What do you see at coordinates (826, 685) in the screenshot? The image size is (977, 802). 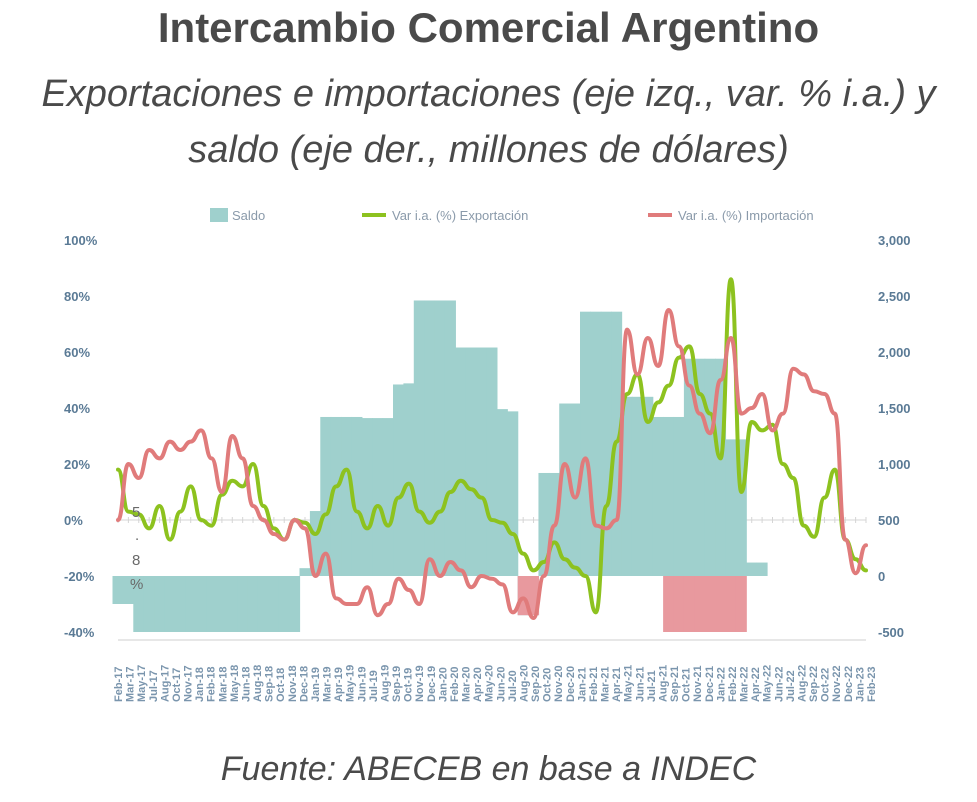 I see `x-tick-label: Oct-22` at bounding box center [826, 685].